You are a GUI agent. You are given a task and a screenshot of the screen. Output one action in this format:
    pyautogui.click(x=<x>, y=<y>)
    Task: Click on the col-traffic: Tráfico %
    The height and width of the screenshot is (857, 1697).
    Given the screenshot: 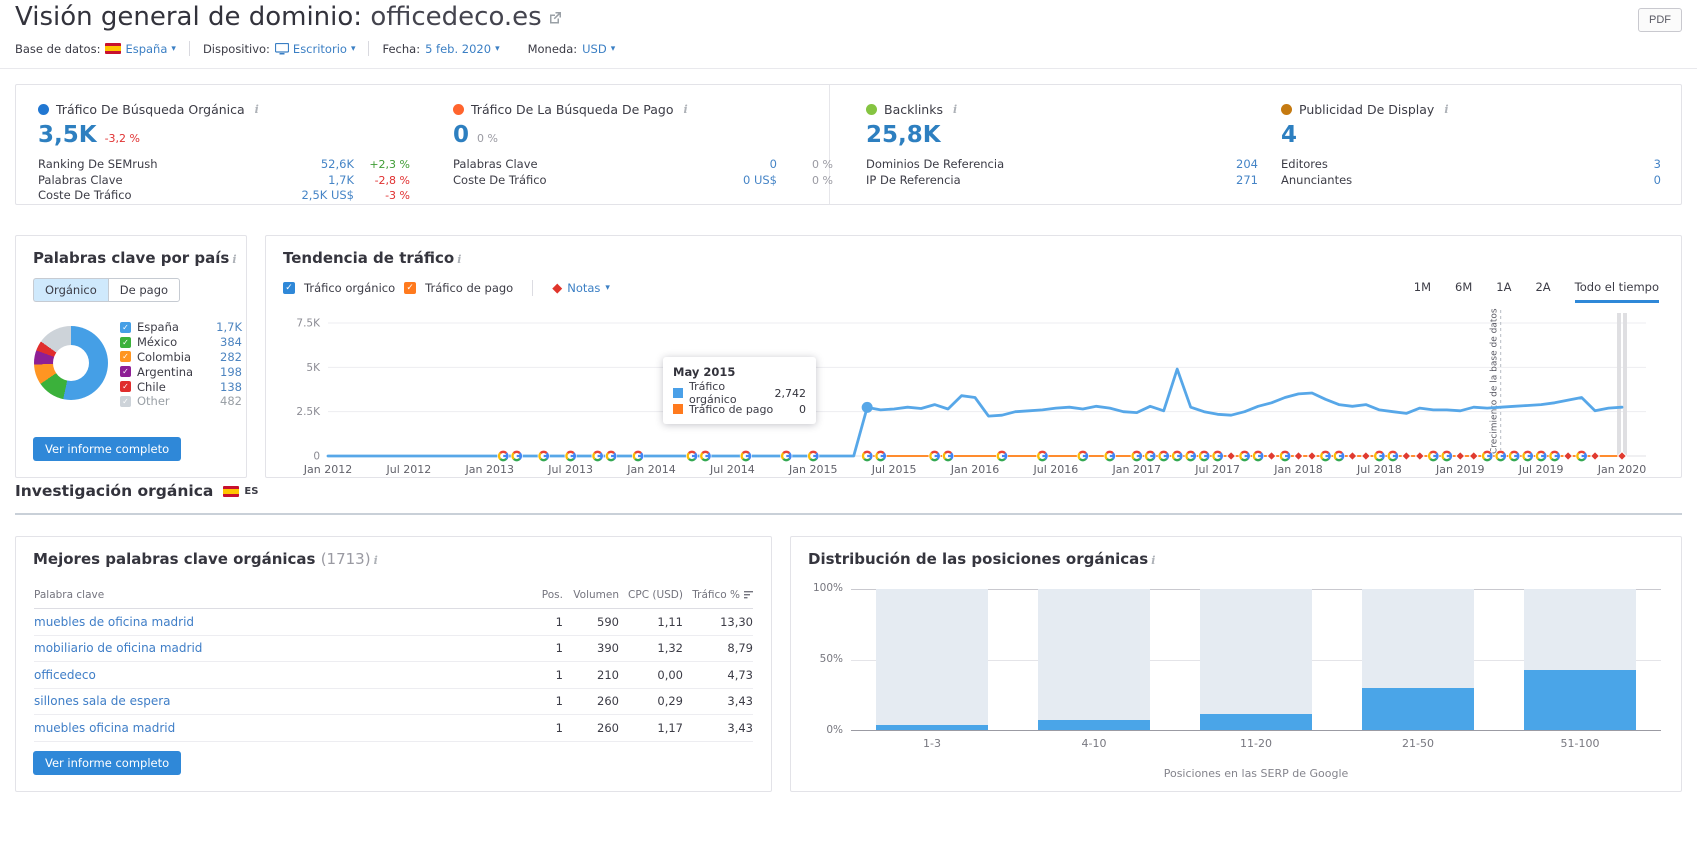 What is the action you would take?
    pyautogui.click(x=718, y=595)
    